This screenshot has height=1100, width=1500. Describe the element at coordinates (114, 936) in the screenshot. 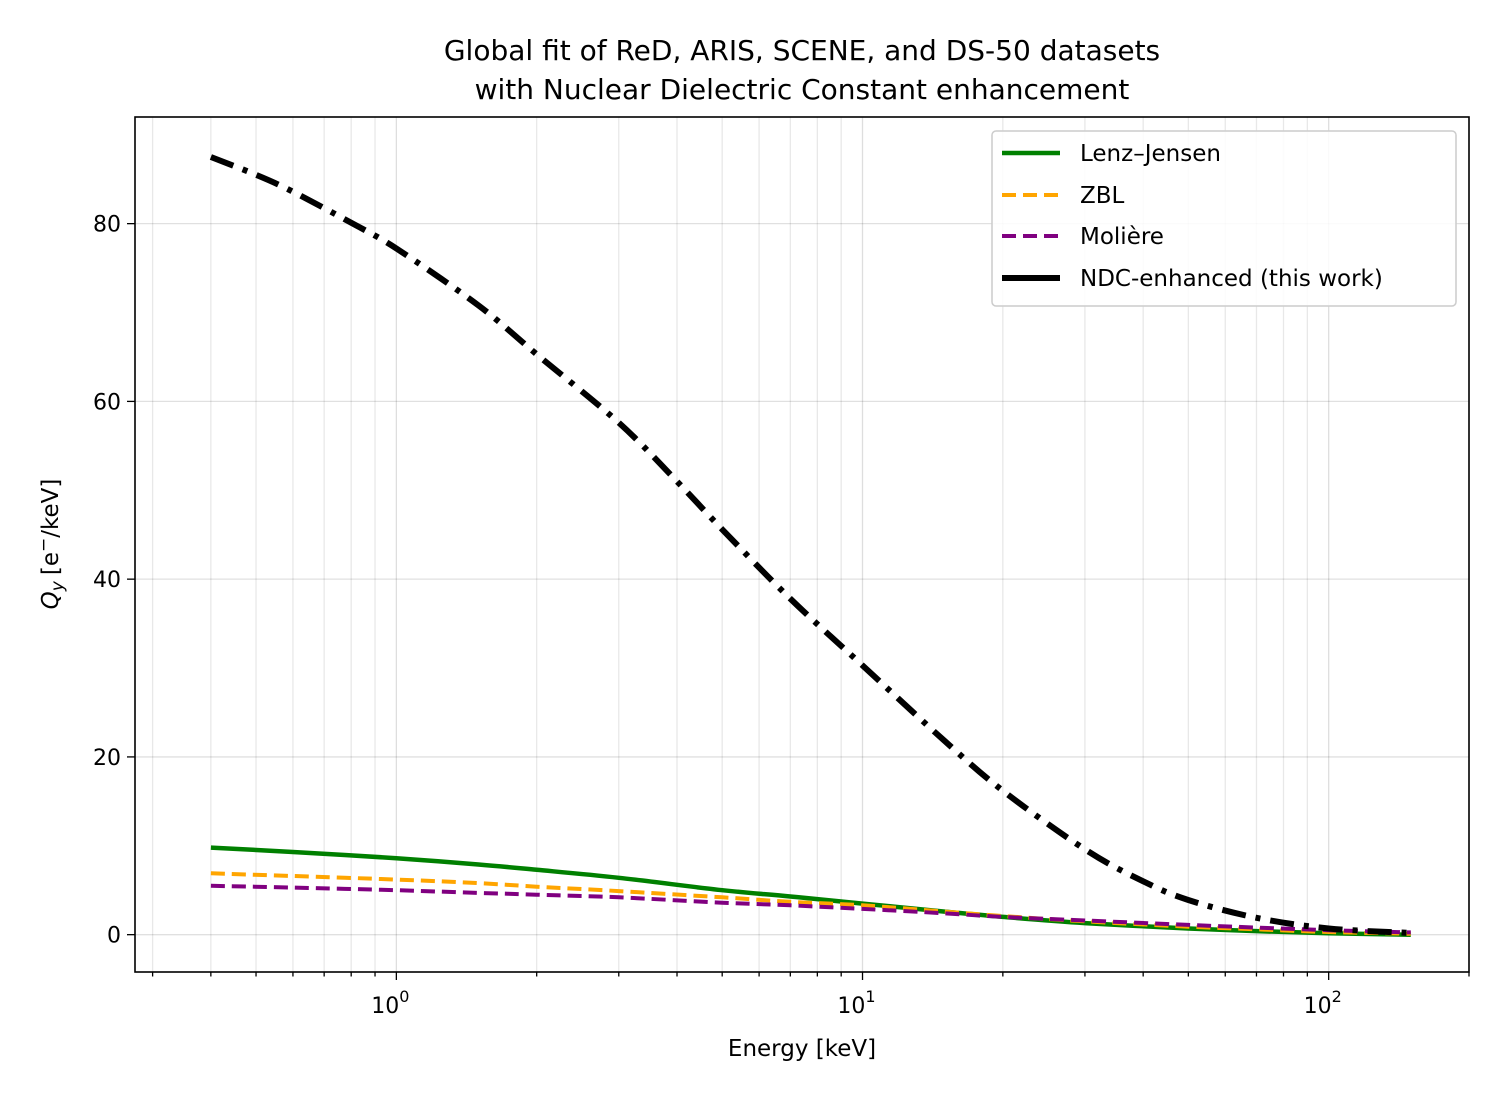

I see `y-tick-label: 0` at that location.